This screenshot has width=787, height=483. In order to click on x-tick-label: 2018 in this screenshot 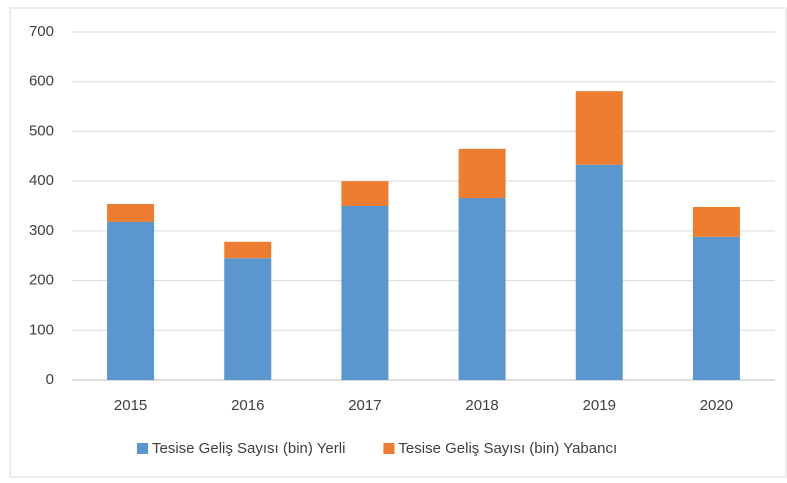, I will do `click(481, 405)`.